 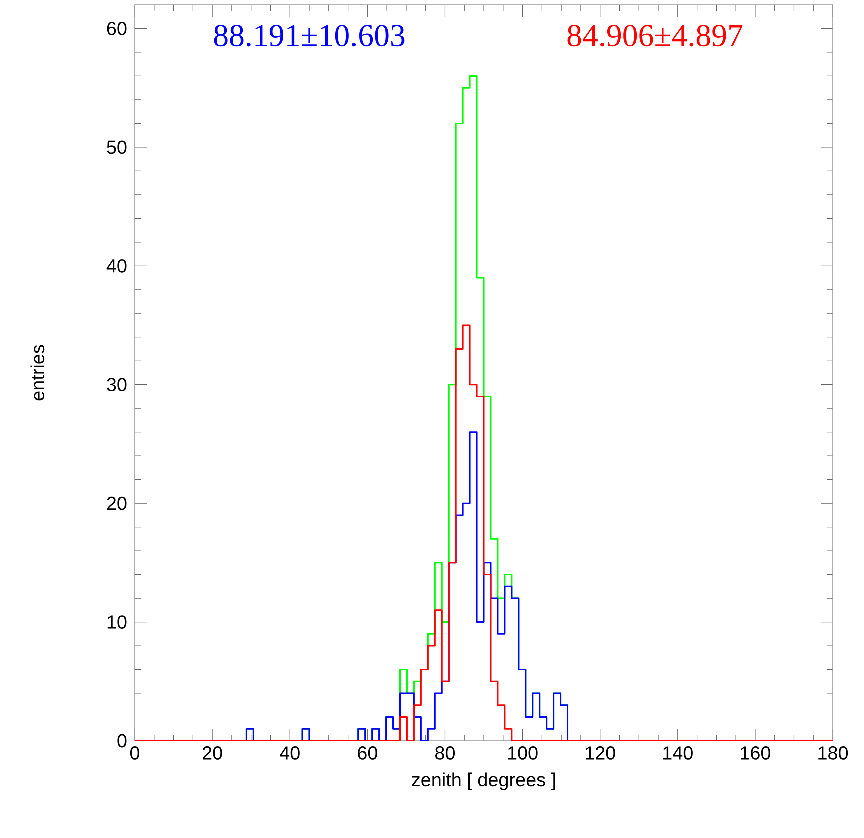 I want to click on x-tick-label: 40, so click(x=290, y=753).